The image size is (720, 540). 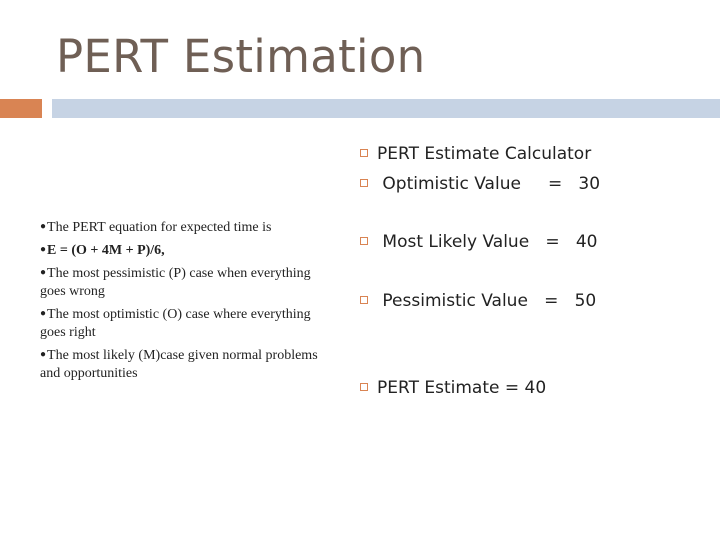 I want to click on list-item: ●E = (O + 4M + P)/6,, so click(x=180, y=250).